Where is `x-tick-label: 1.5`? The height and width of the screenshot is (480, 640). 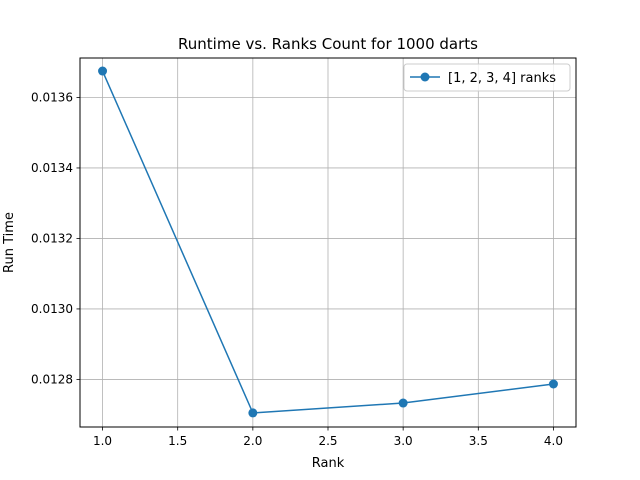
x-tick-label: 1.5 is located at coordinates (177, 441).